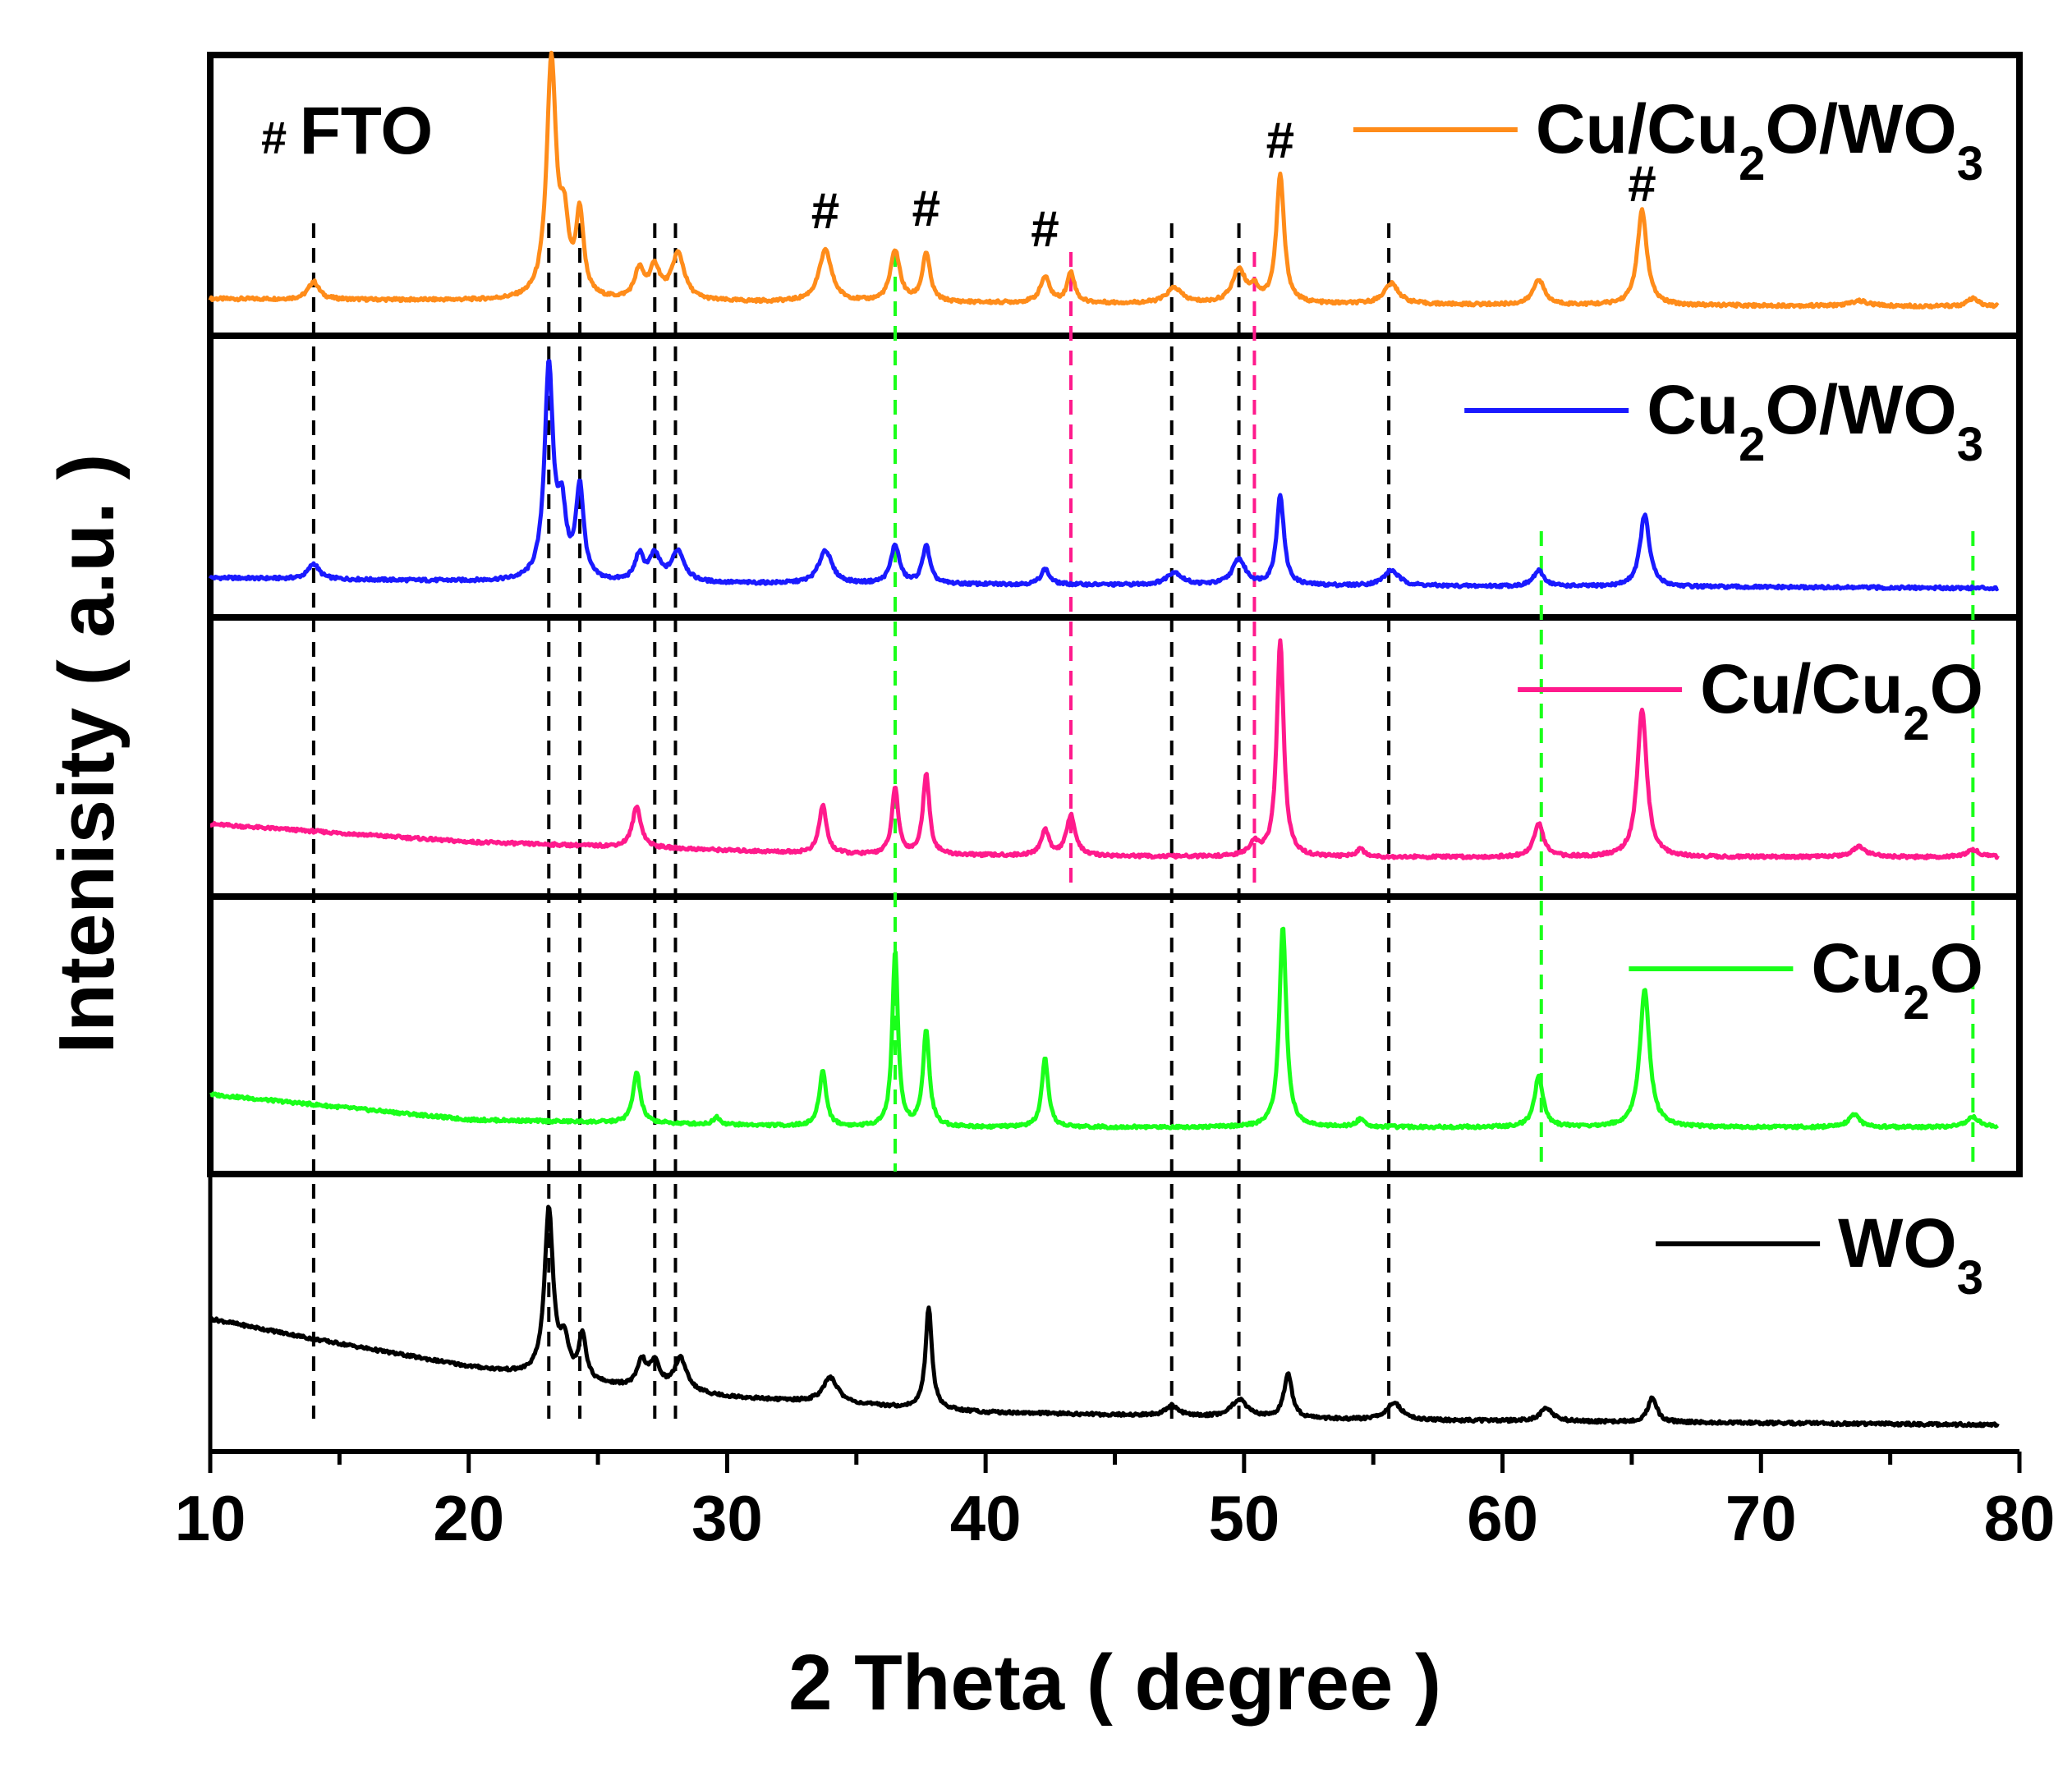 The width and height of the screenshot is (2072, 1766). I want to click on legend-entry: Cu2O/WO3, so click(1724, 421).